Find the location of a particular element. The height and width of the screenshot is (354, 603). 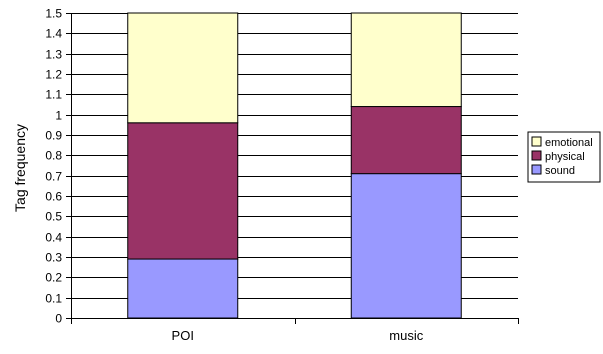

y-tick-label: 1.3 is located at coordinates (53, 55).